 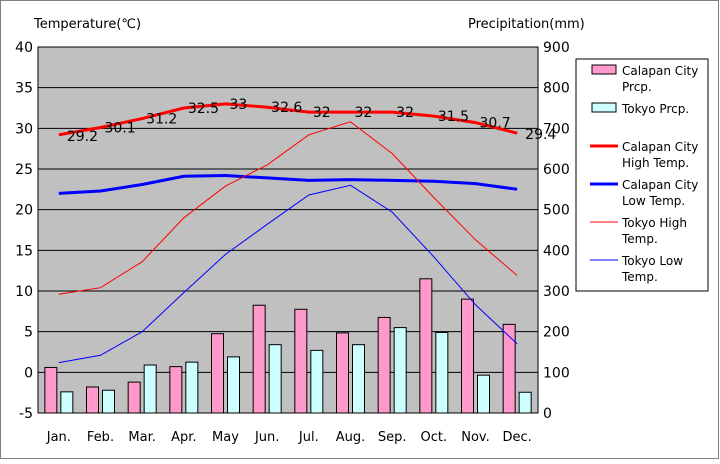 I want to click on left-tick-label: 15, so click(x=24, y=251).